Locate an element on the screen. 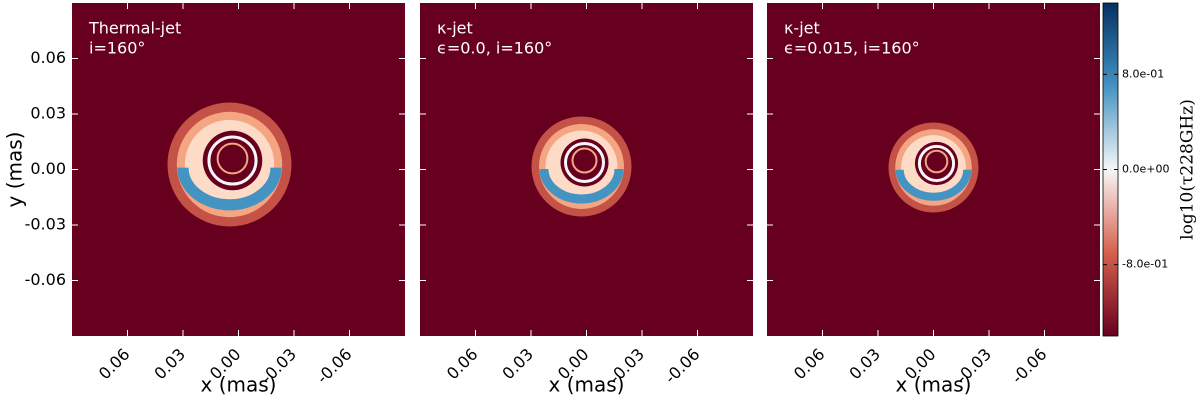 The width and height of the screenshot is (1200, 404). y-tick-label: -0.06 is located at coordinates (45, 279).